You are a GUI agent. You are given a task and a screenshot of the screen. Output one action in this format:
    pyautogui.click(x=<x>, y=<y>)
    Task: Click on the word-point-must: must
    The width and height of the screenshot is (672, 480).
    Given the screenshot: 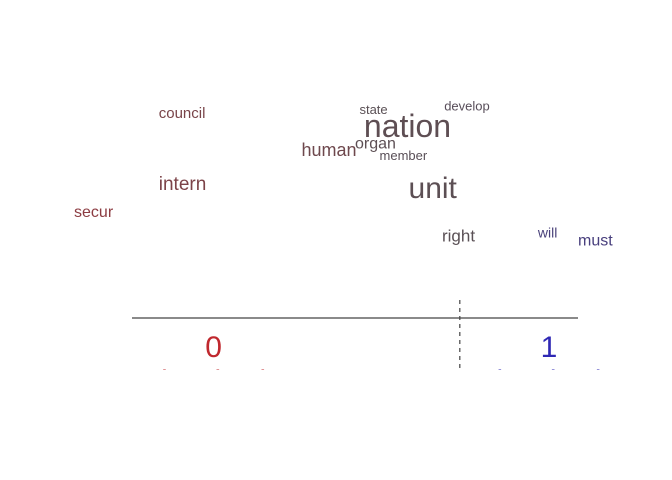 What is the action you would take?
    pyautogui.click(x=595, y=240)
    